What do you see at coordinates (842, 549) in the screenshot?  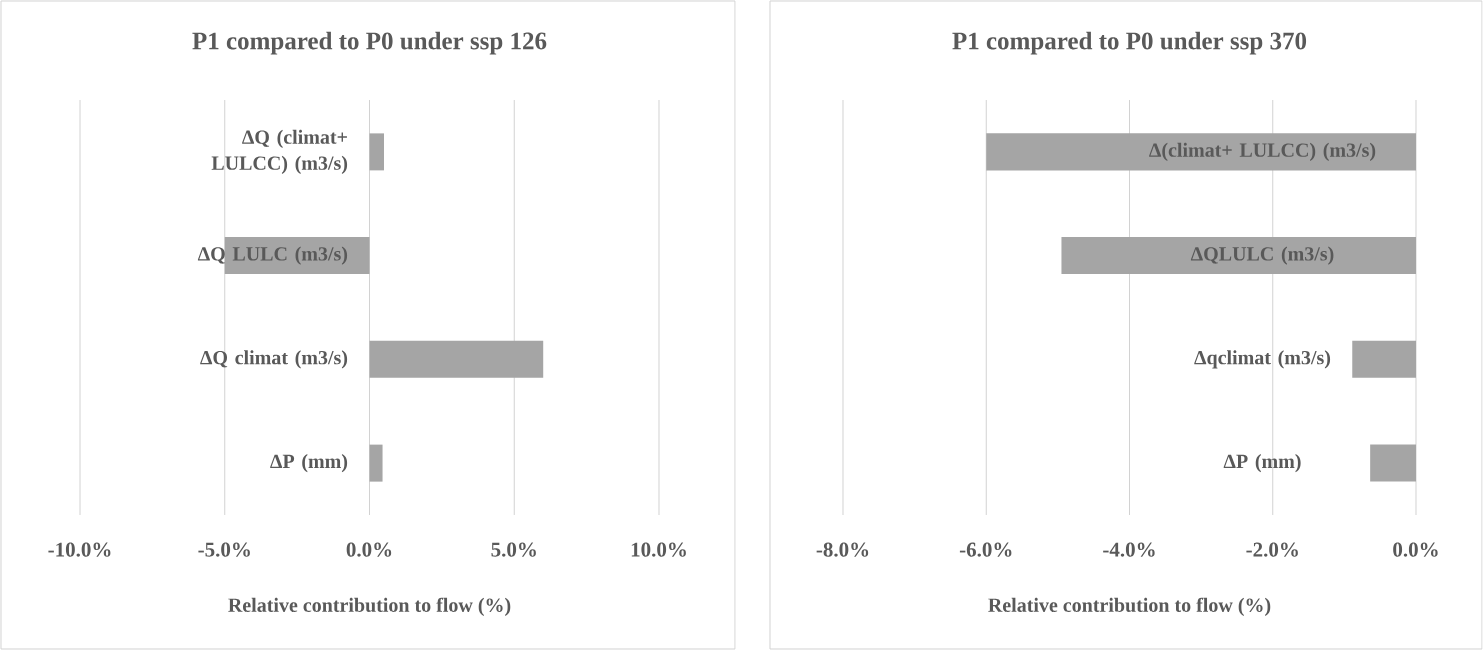 I see `x-tick-label: -8.0%` at bounding box center [842, 549].